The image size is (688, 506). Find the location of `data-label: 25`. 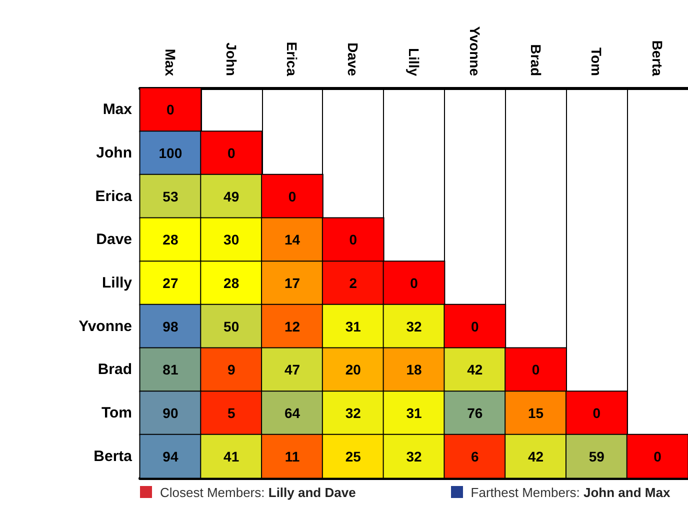

data-label: 25 is located at coordinates (353, 456).